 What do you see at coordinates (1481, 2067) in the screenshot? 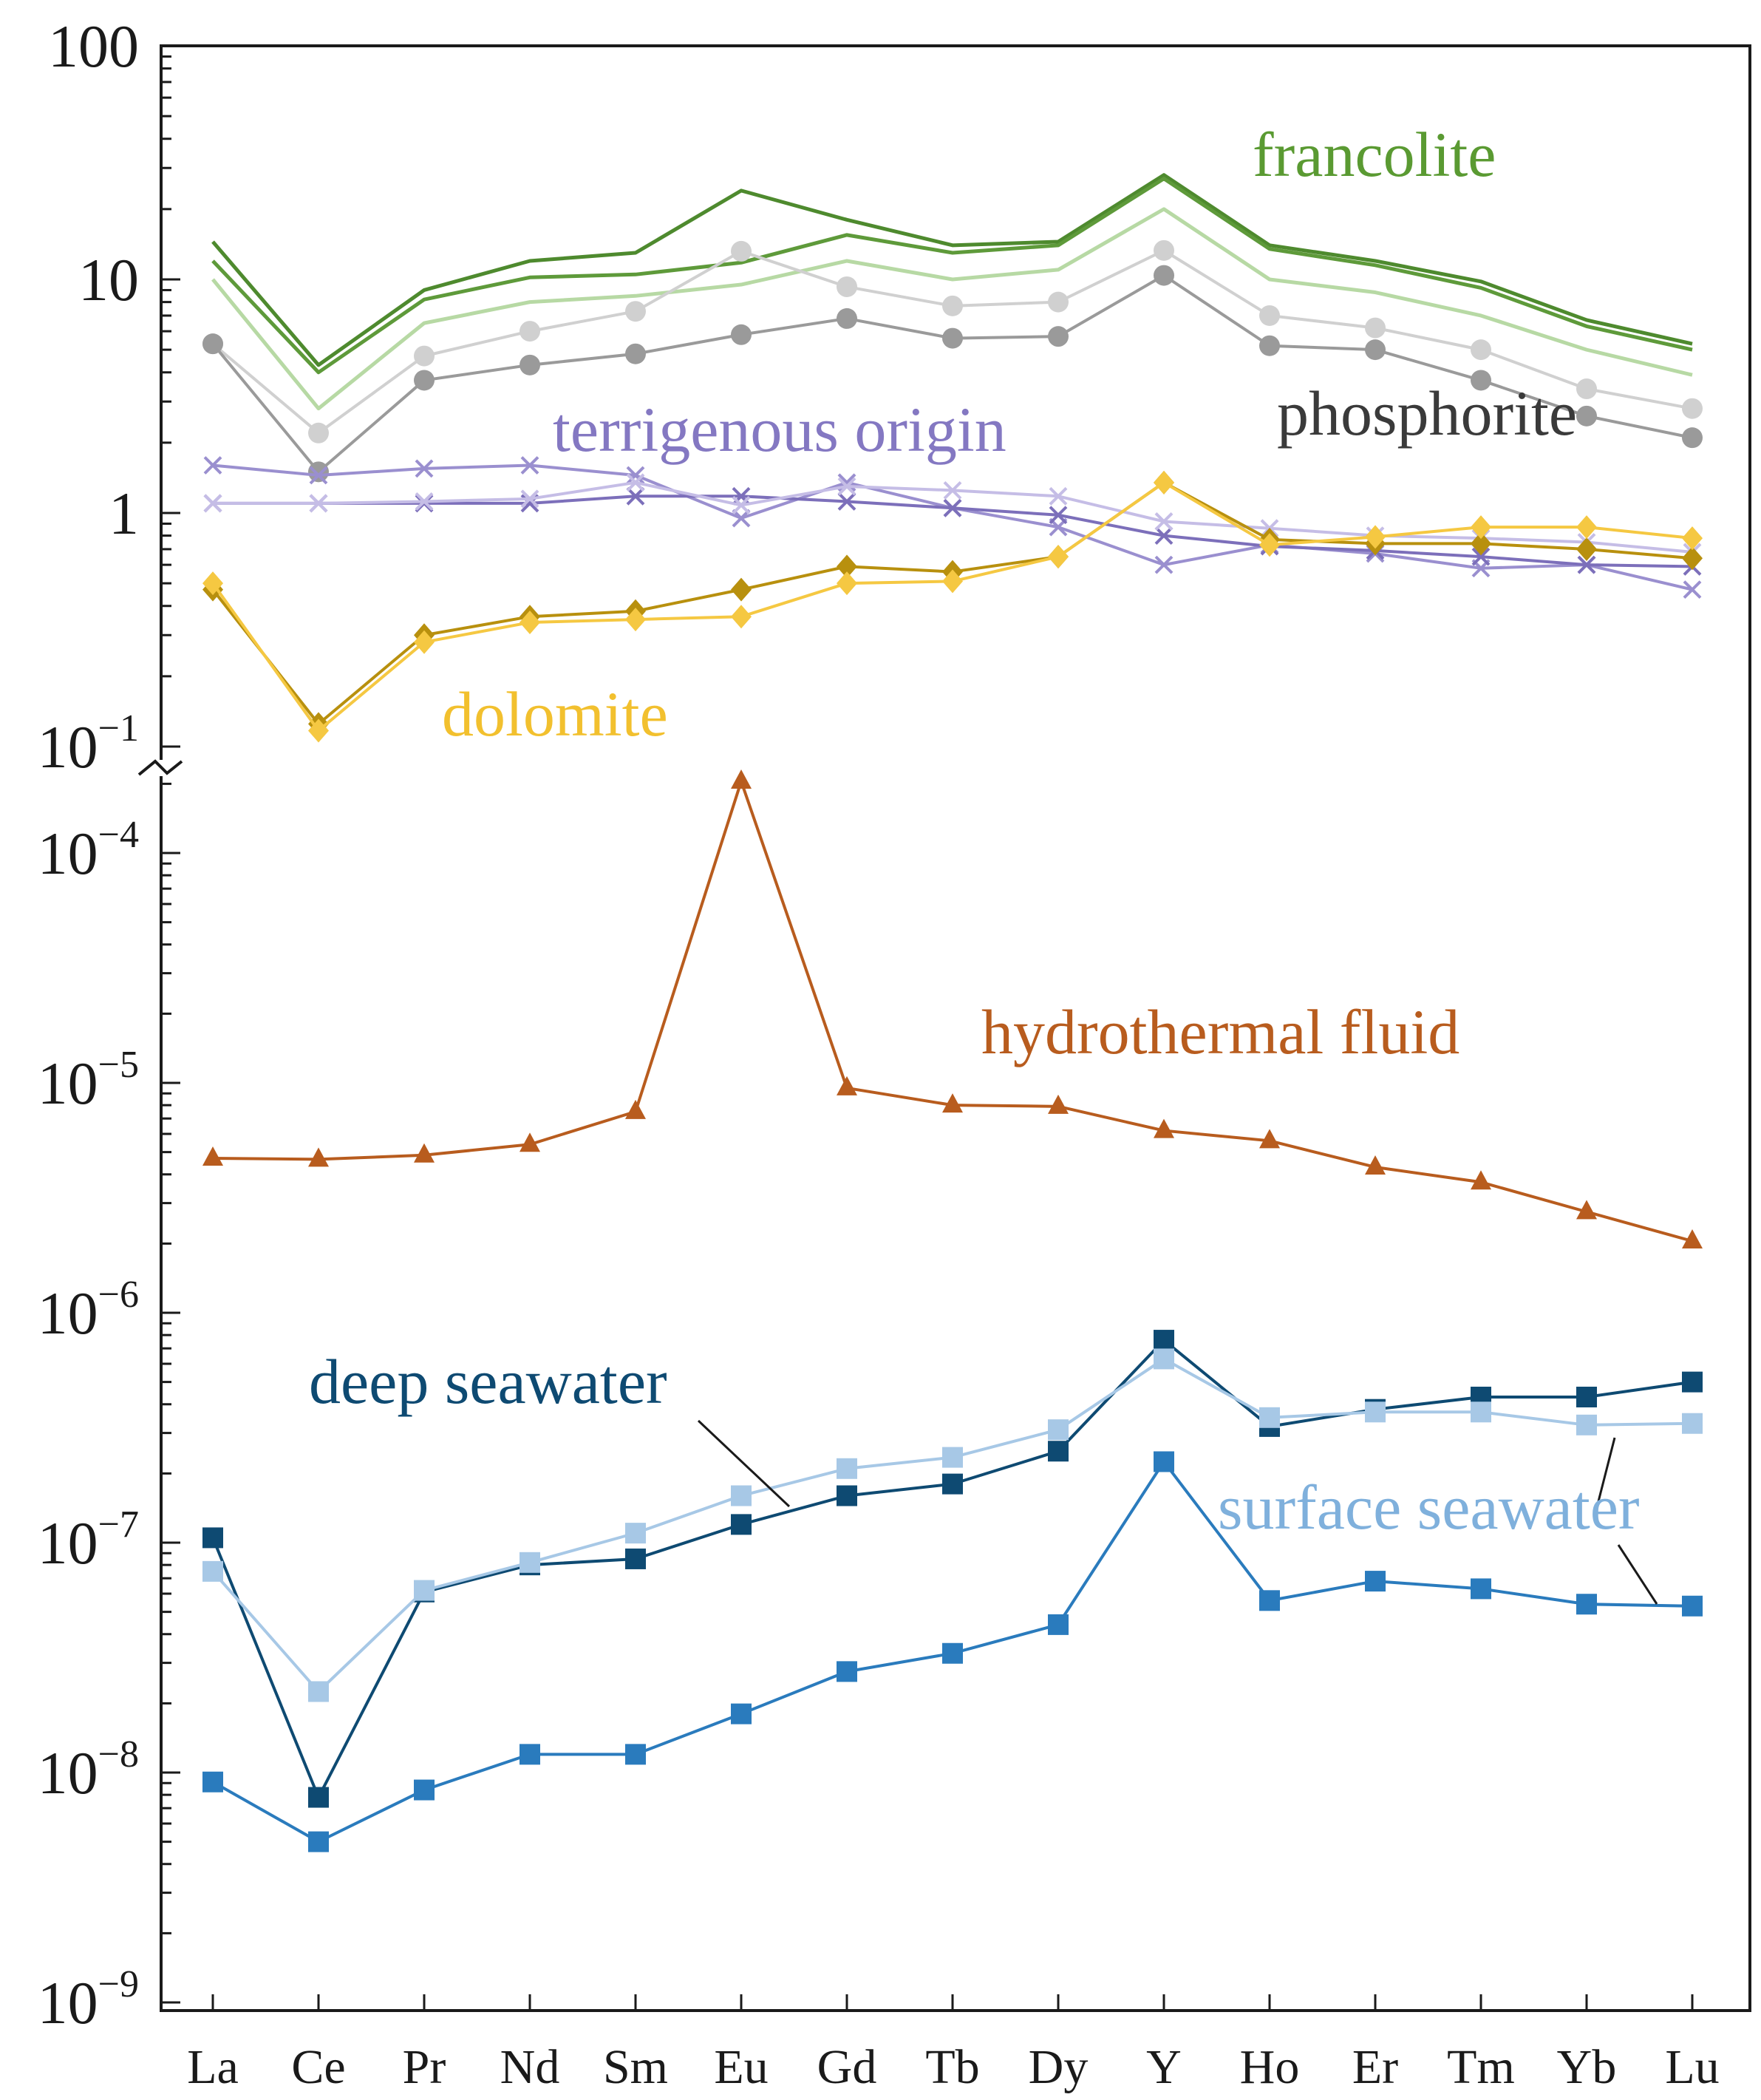
I see `x-tick-label-tm: Tm` at bounding box center [1481, 2067].